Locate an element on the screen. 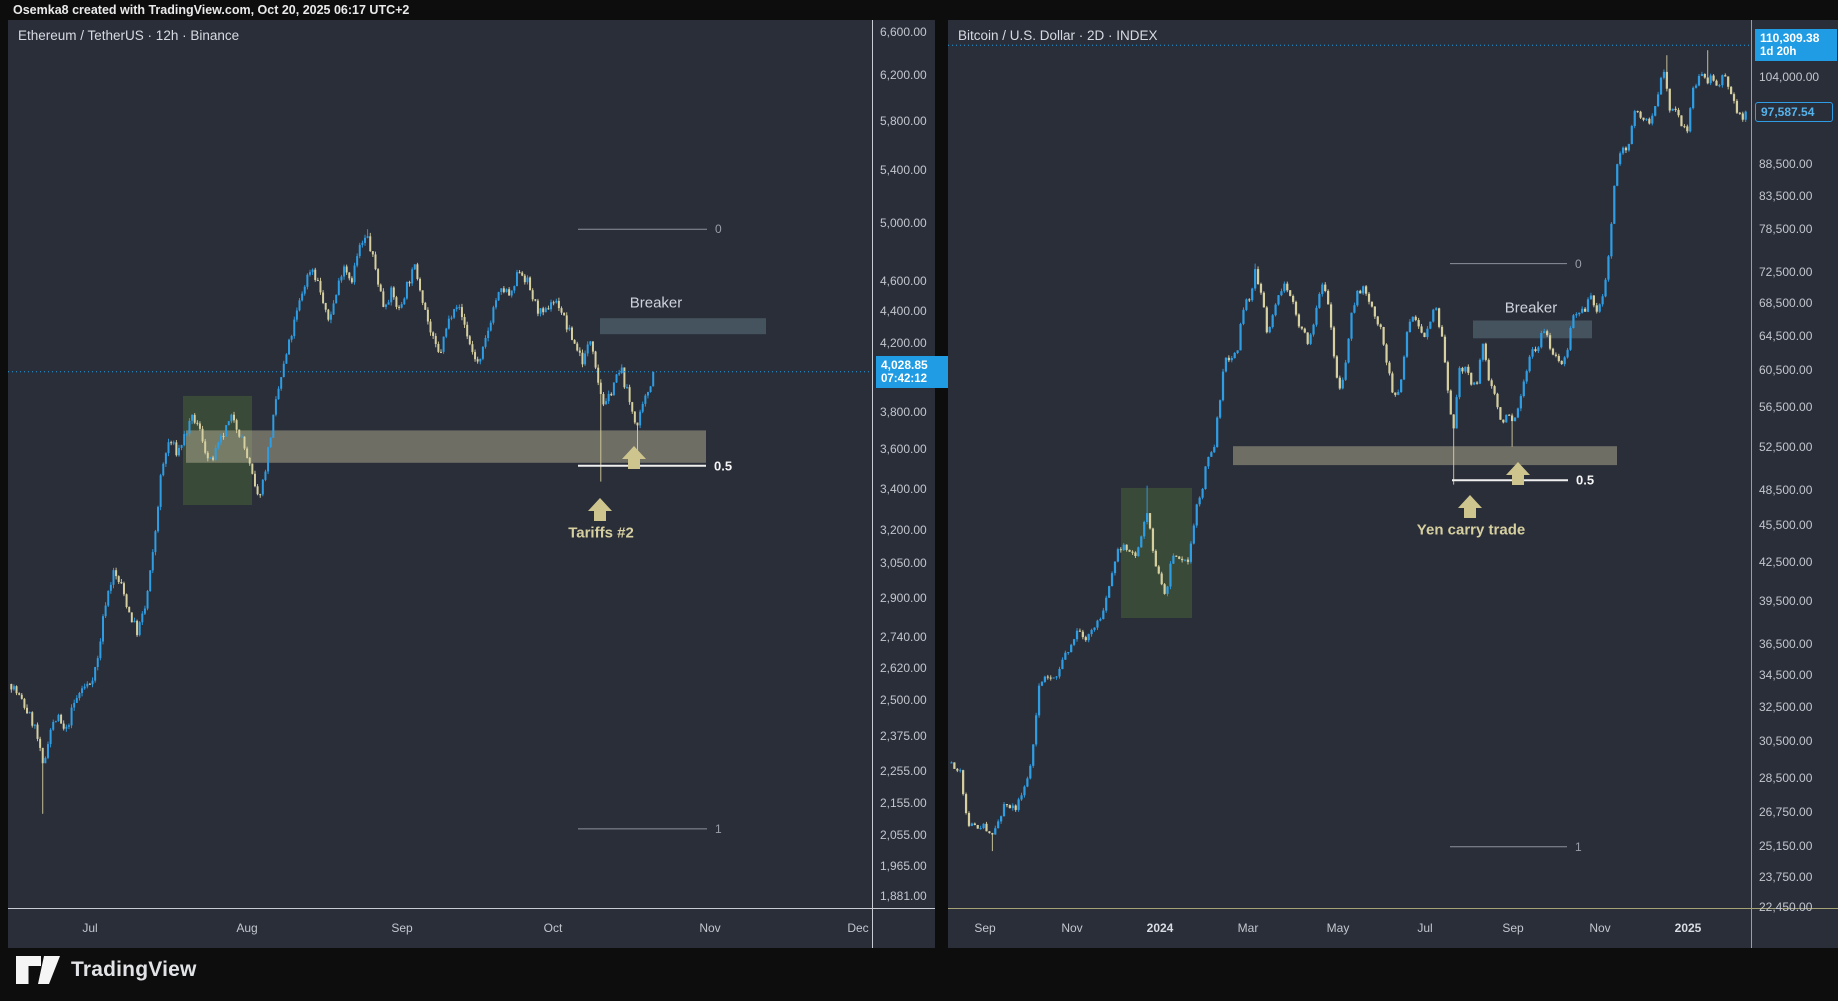 This screenshot has height=1001, width=1838. btc-breaker-annotation: Breaker is located at coordinates (1531, 308).